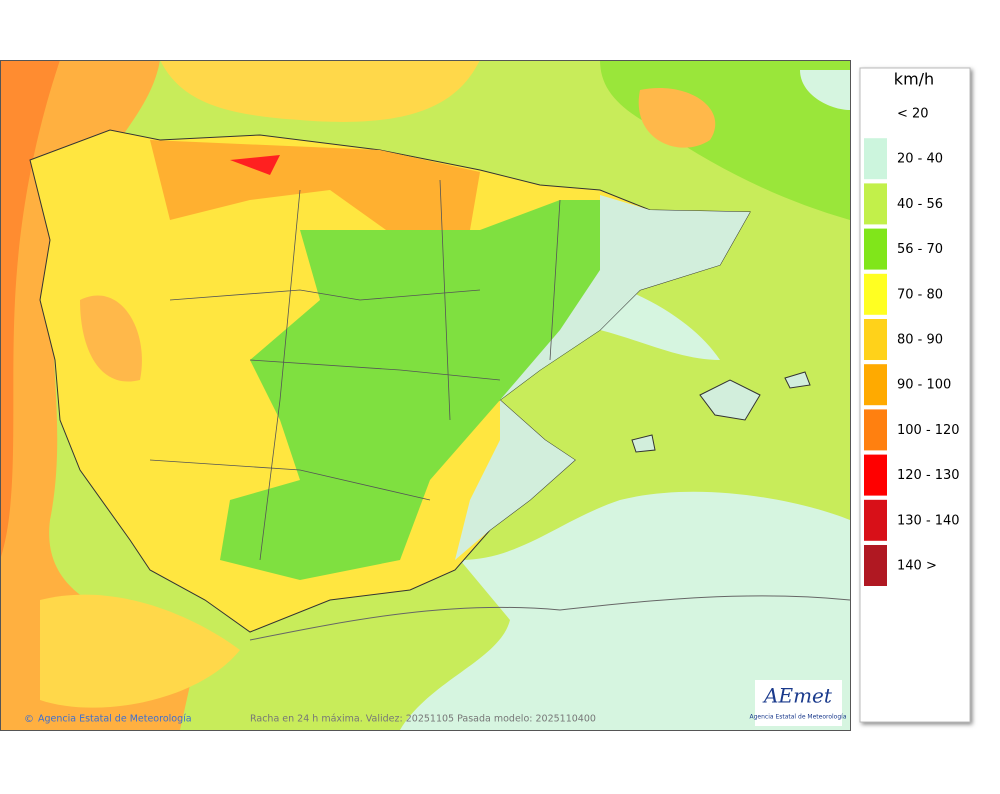 This screenshot has height=794, width=1000. I want to click on legend-label: 70 - 80, so click(920, 294).